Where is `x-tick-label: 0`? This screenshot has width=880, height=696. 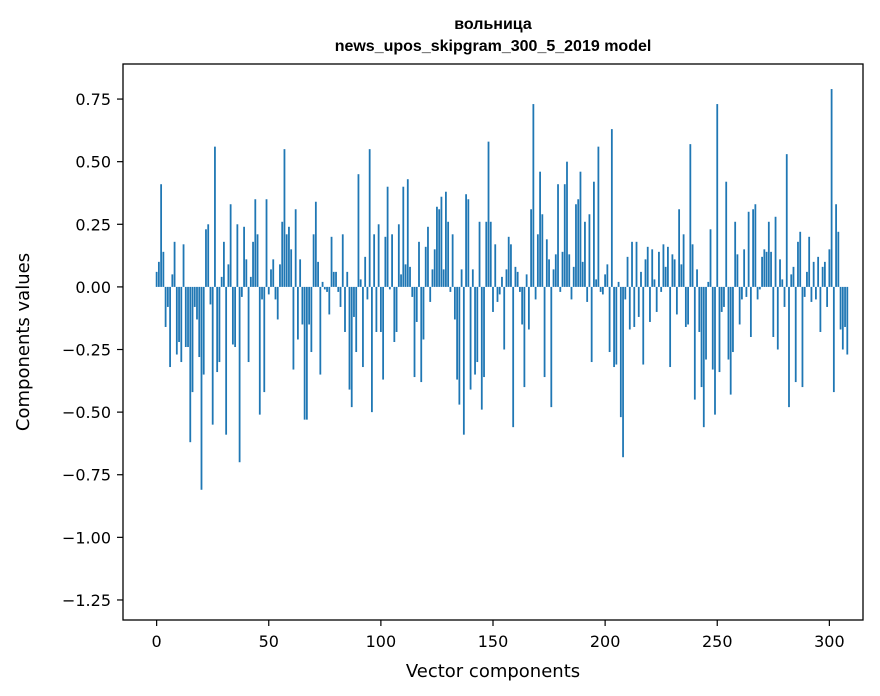
x-tick-label: 0 is located at coordinates (157, 641).